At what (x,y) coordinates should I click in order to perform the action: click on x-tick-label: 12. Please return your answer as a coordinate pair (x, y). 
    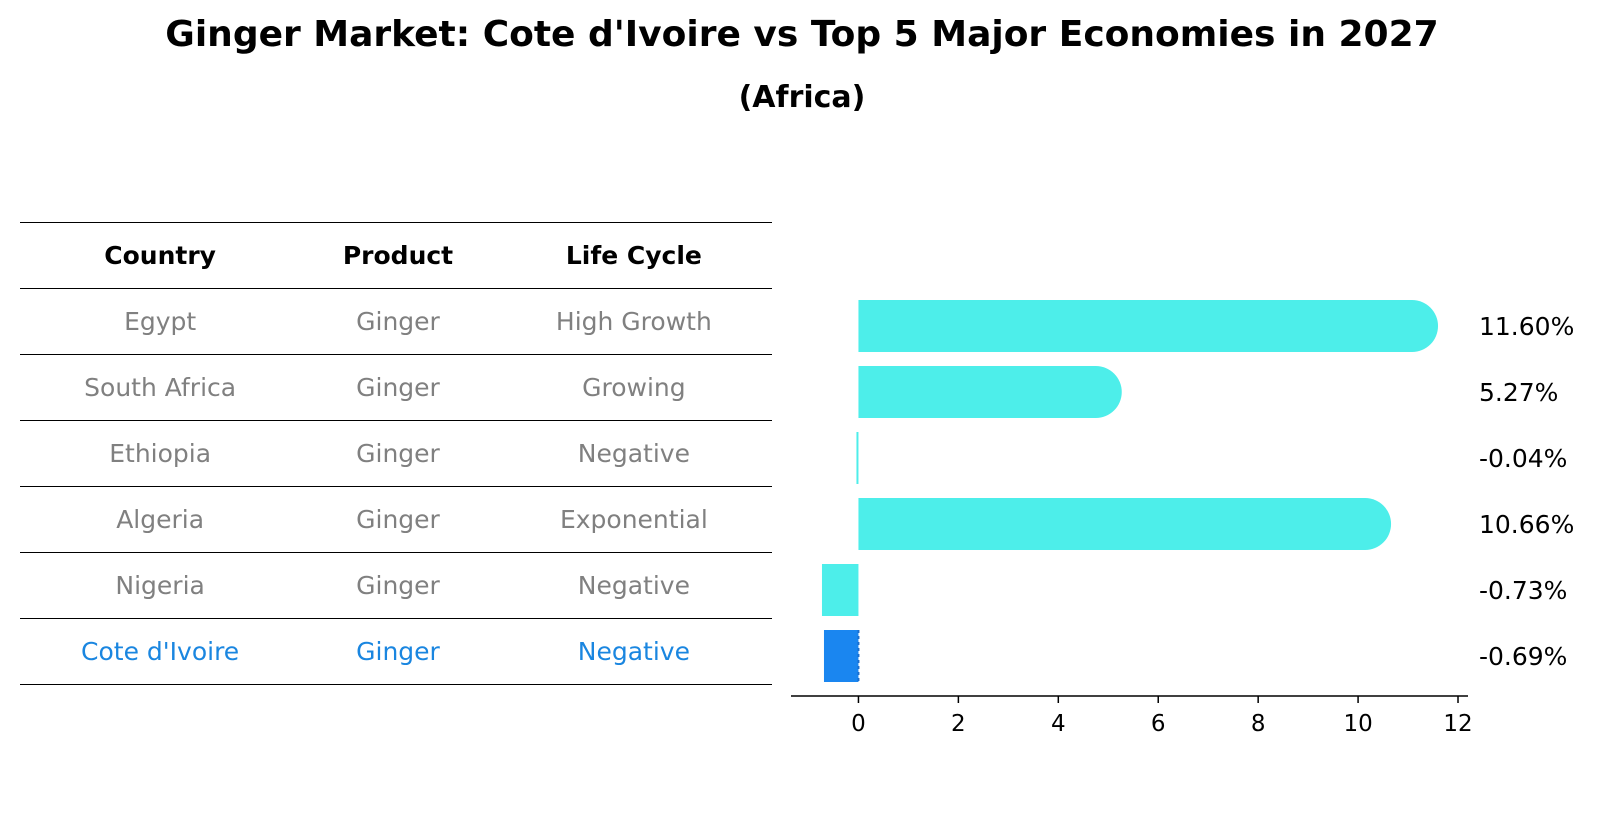
    Looking at the image, I should click on (1457, 724).